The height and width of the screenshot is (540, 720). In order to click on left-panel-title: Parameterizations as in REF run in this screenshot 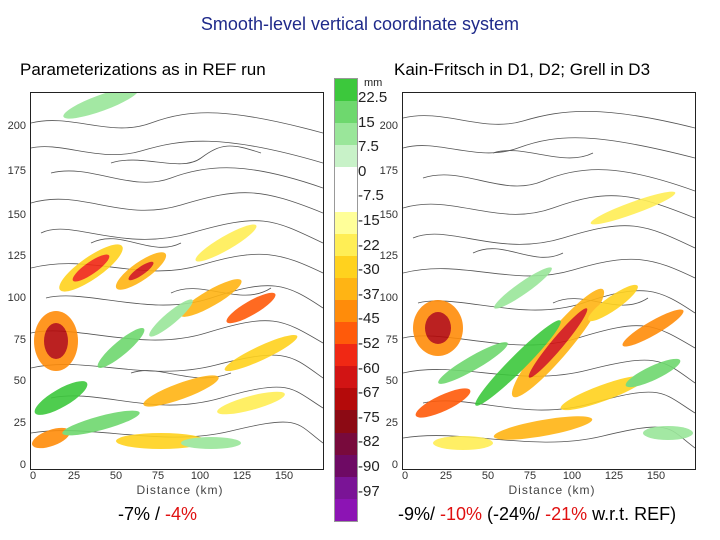, I will do `click(143, 69)`.